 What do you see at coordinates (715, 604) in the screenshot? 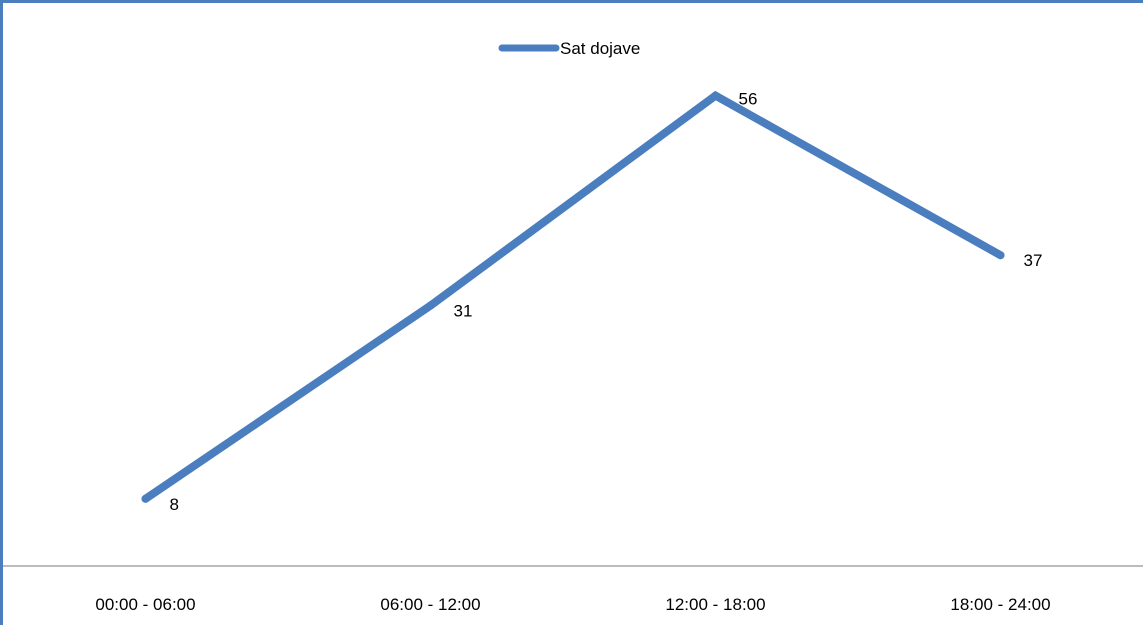
I see `x-tick-label: 12:00 - 18:00` at bounding box center [715, 604].